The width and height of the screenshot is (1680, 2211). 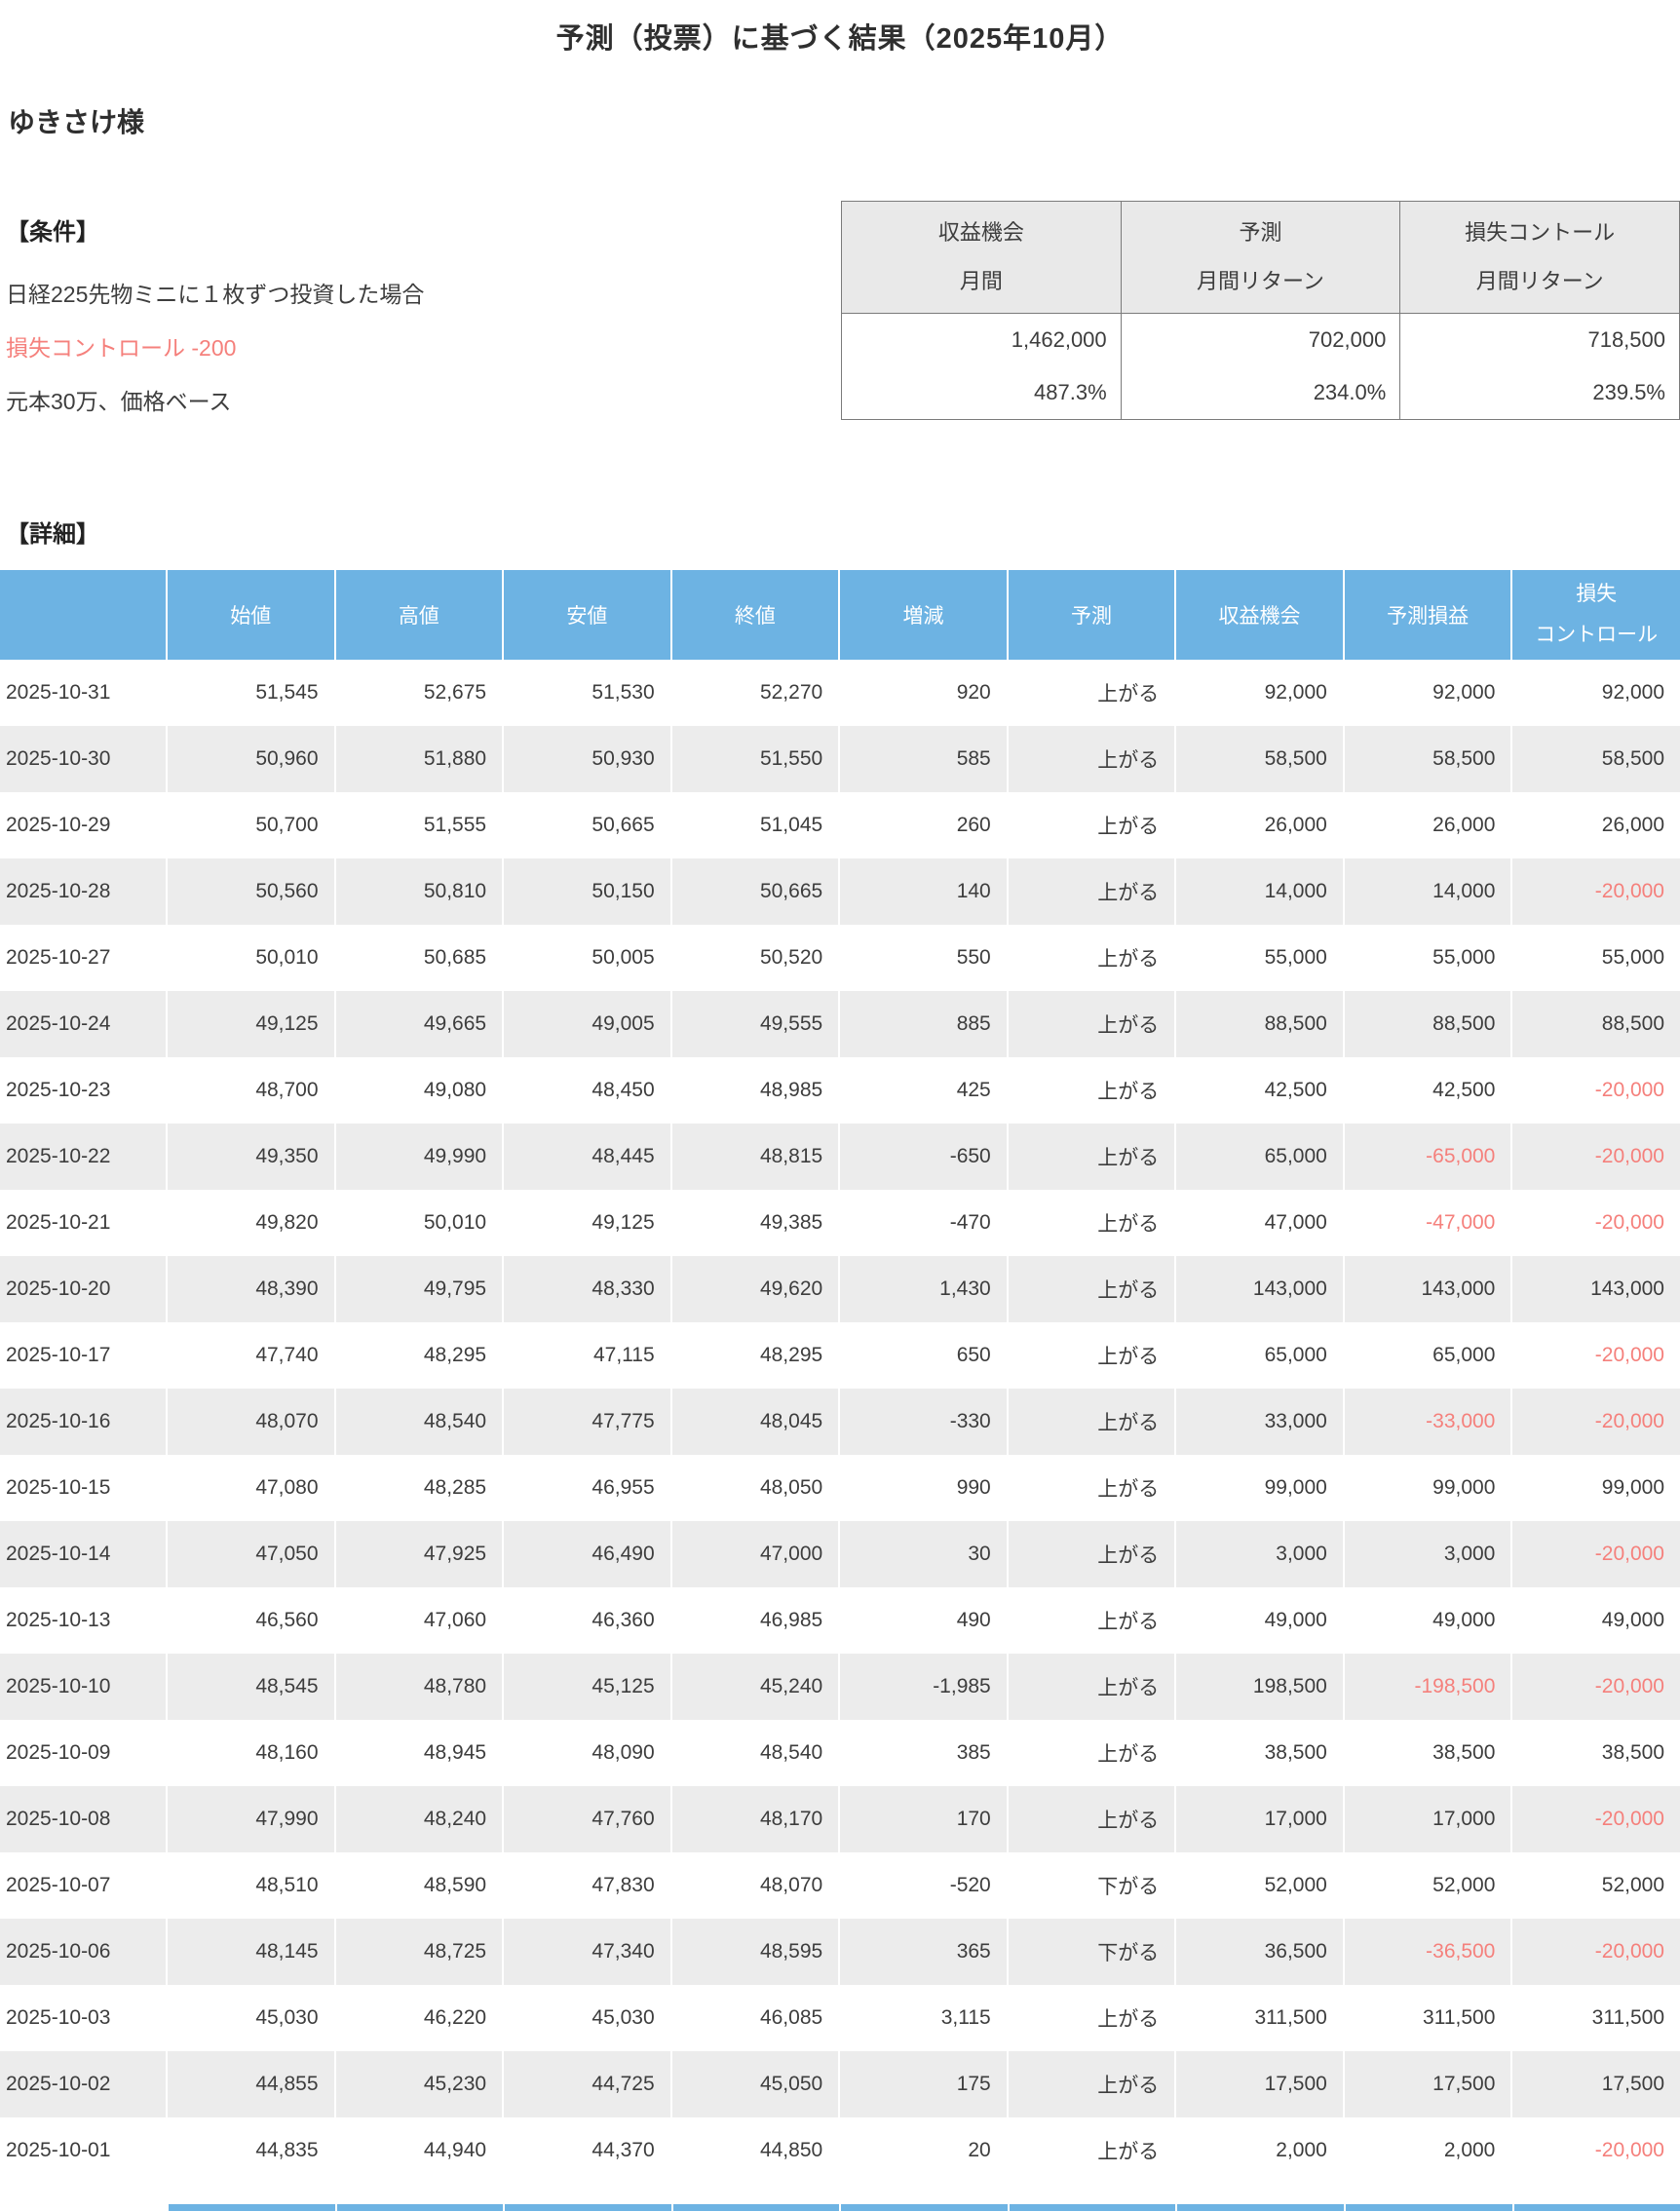 I want to click on cell-pnl: 17,500, so click(x=1427, y=2084).